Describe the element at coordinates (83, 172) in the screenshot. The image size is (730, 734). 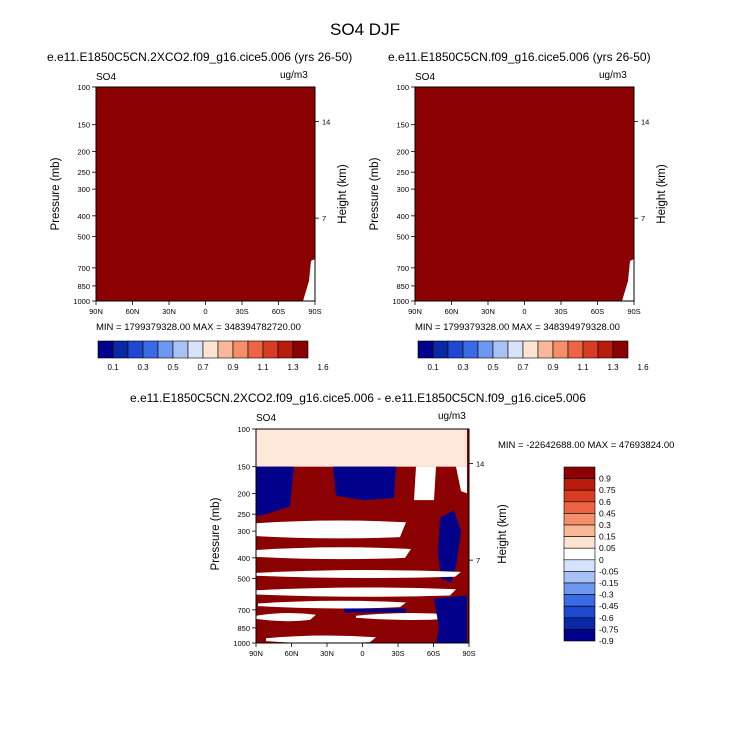
I see `panel-1-ytick-label: 250` at that location.